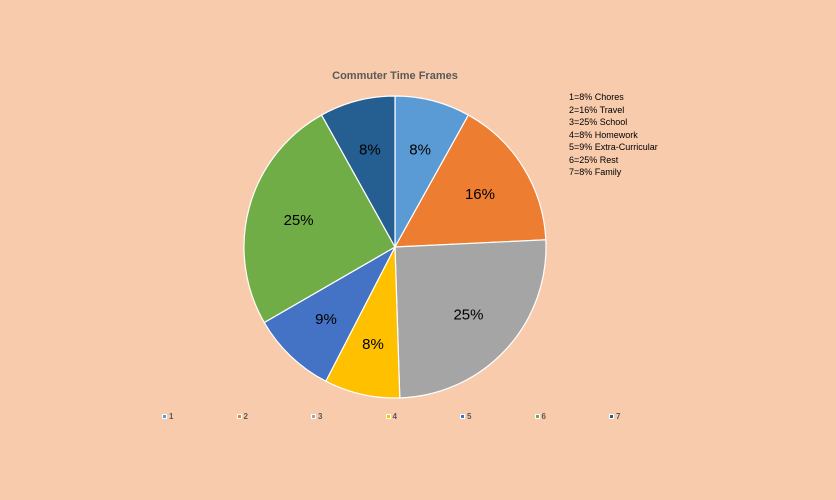 The image size is (836, 500). Describe the element at coordinates (598, 122) in the screenshot. I see `note-3: 3=25% School` at that location.